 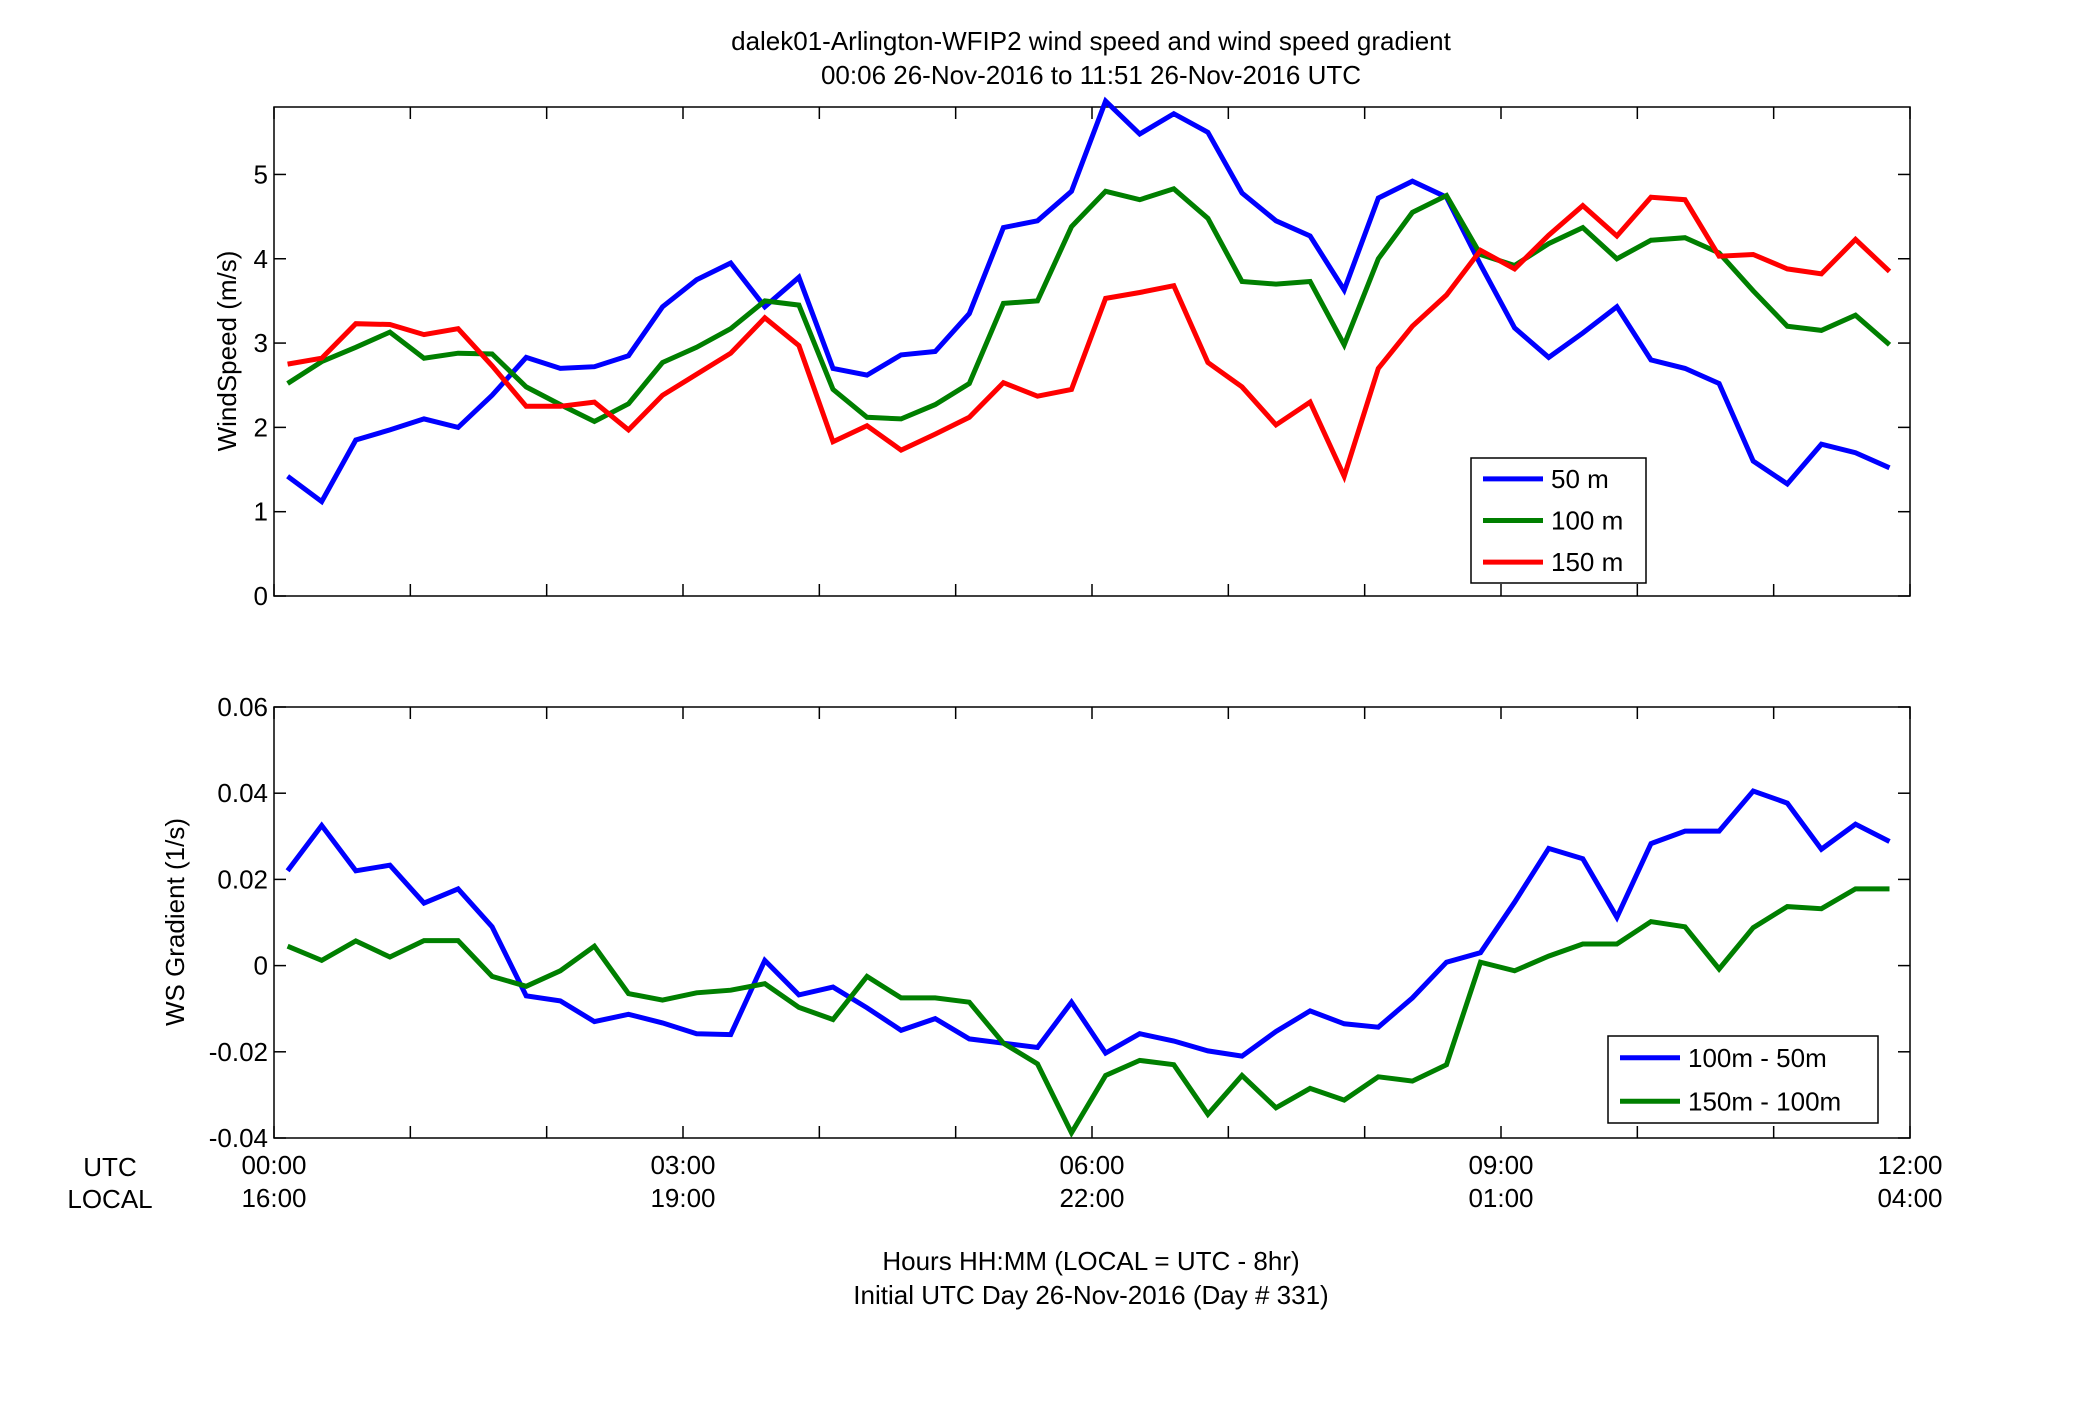 I want to click on x-axis-caption-line1: Hours HH:MM (LOCAL = UTC - 8hr), so click(x=1090, y=1261).